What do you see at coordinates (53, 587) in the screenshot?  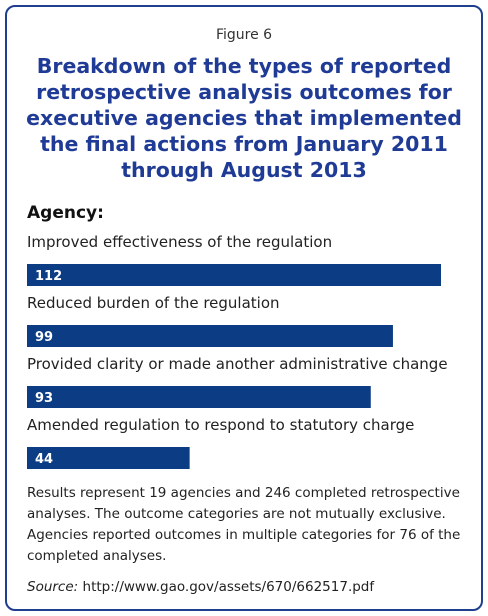 I see `source-label: Source:` at bounding box center [53, 587].